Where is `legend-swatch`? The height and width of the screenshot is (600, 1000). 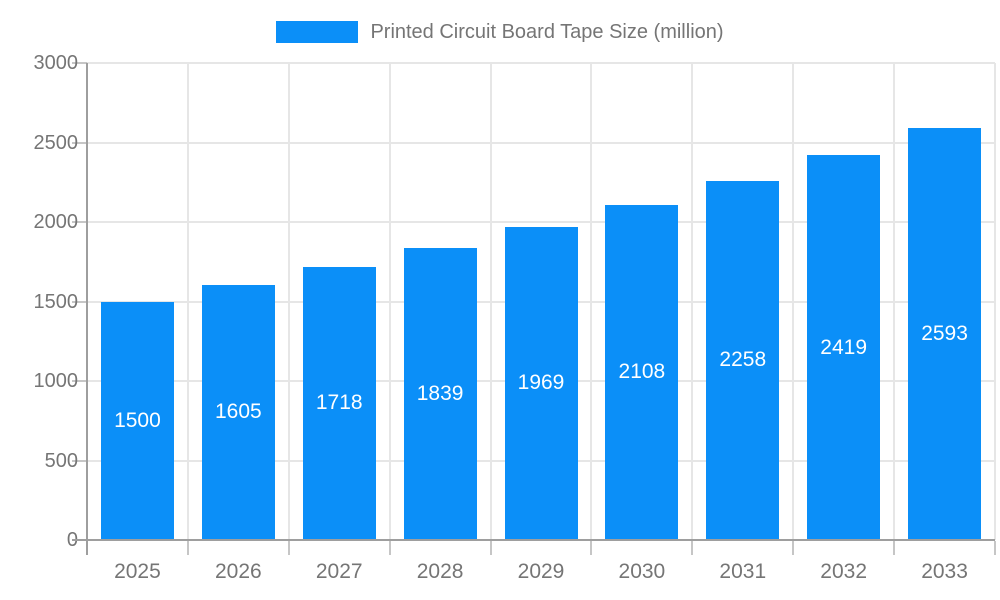
legend-swatch is located at coordinates (317, 32).